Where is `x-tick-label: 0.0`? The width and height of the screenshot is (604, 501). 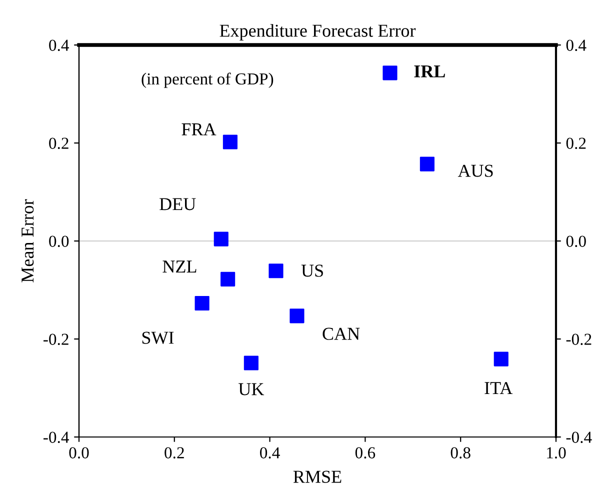 x-tick-label: 0.0 is located at coordinates (79, 453).